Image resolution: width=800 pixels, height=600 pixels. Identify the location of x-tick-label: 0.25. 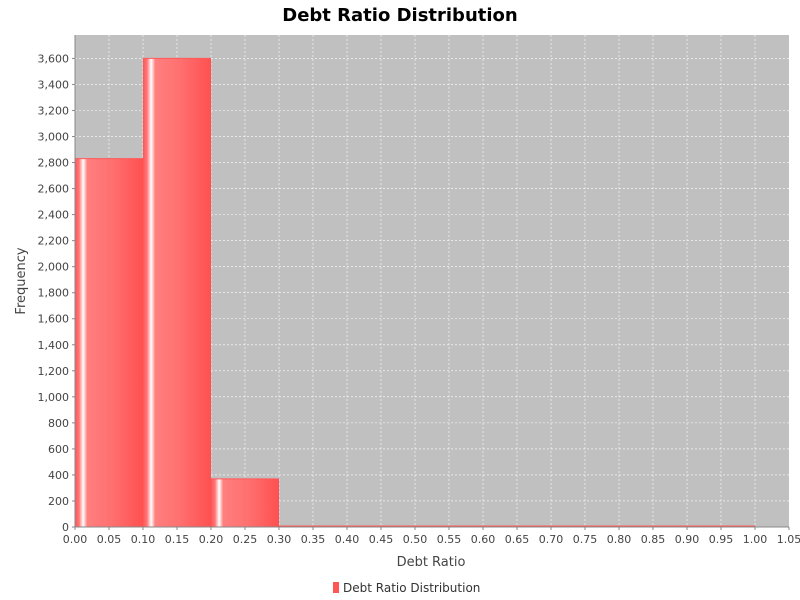
(245, 539).